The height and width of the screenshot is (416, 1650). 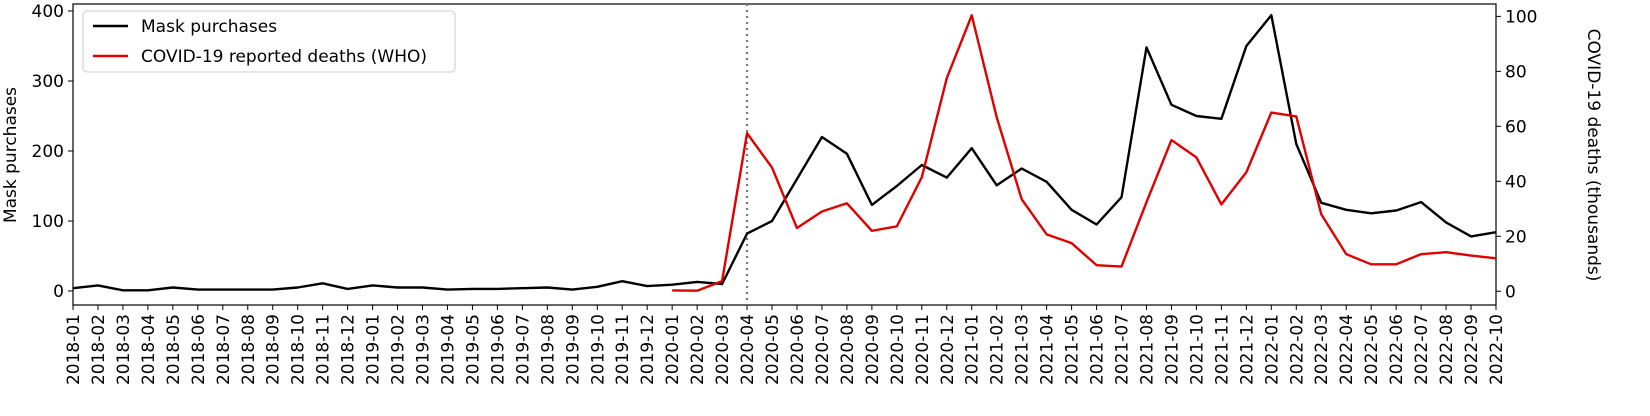 I want to click on x-tick-label: 2021-07, so click(x=1123, y=349).